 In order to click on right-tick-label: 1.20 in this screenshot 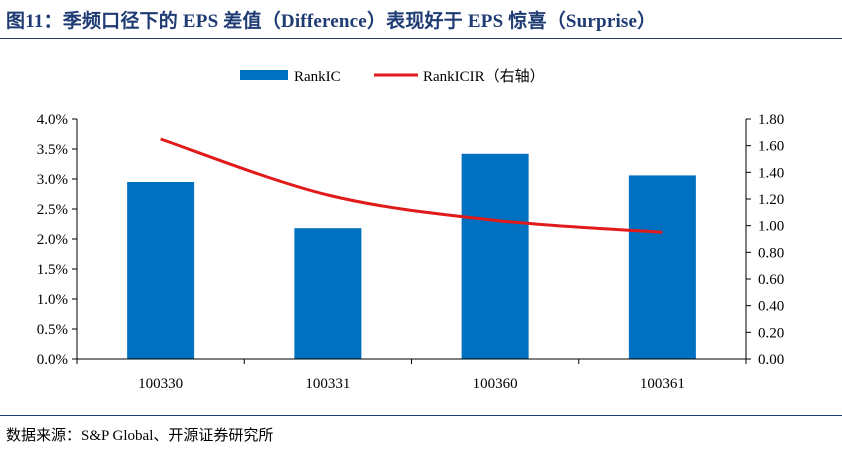, I will do `click(771, 200)`.